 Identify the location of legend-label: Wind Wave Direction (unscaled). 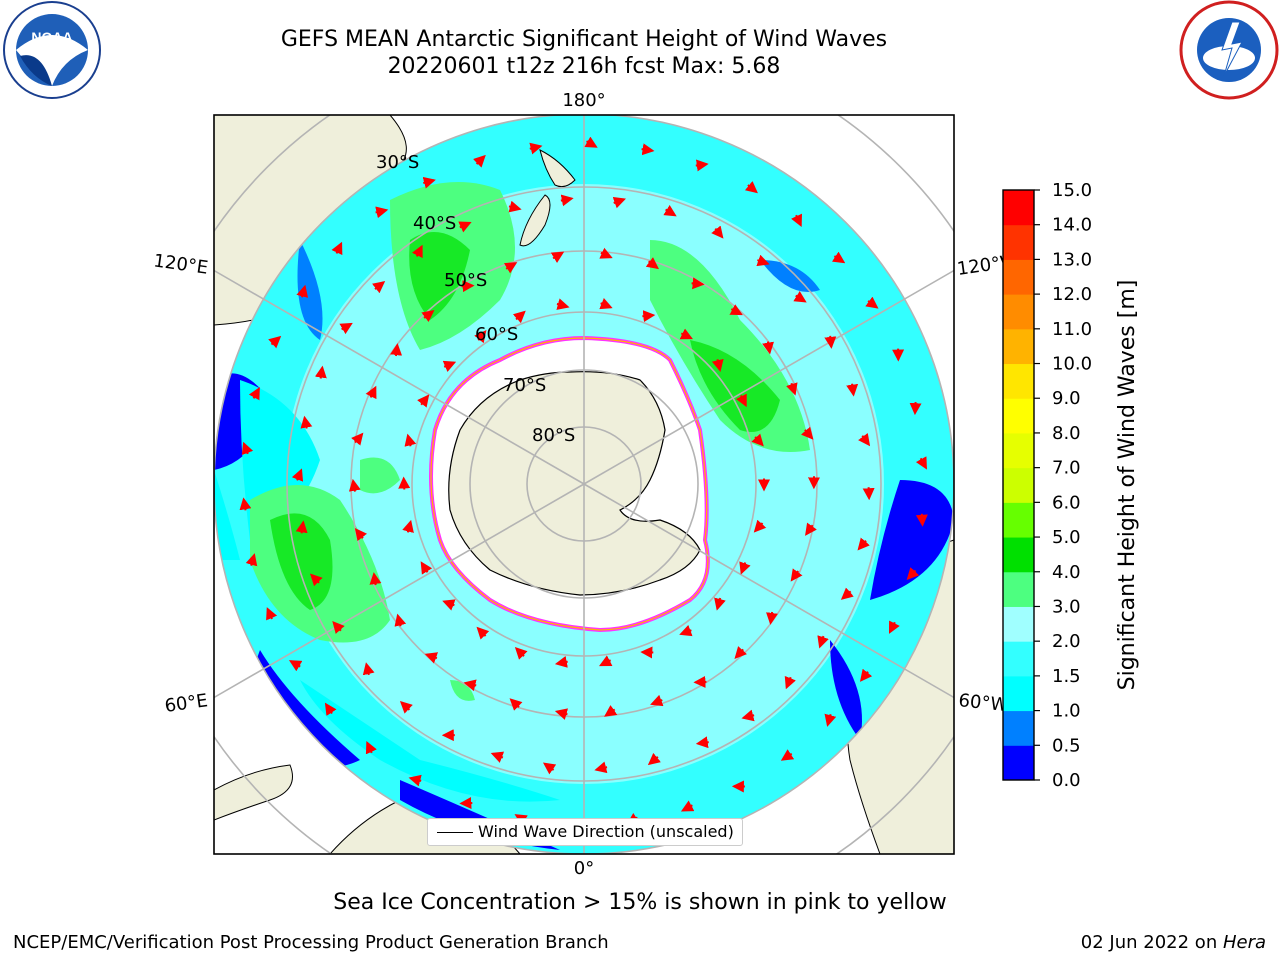
(606, 831).